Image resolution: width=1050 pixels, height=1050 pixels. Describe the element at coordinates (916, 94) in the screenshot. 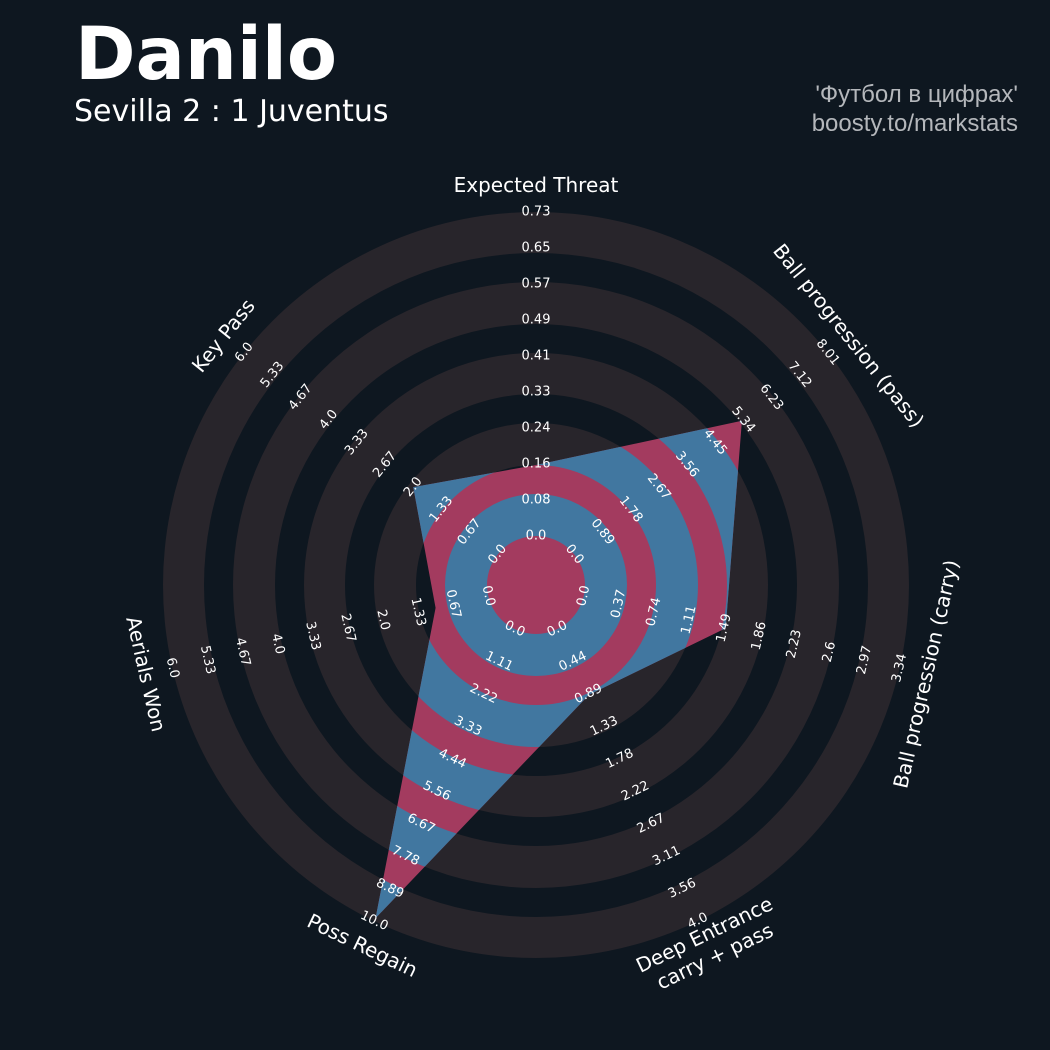

I see `credit-line-channel: 'Футбол в цифрах'` at that location.